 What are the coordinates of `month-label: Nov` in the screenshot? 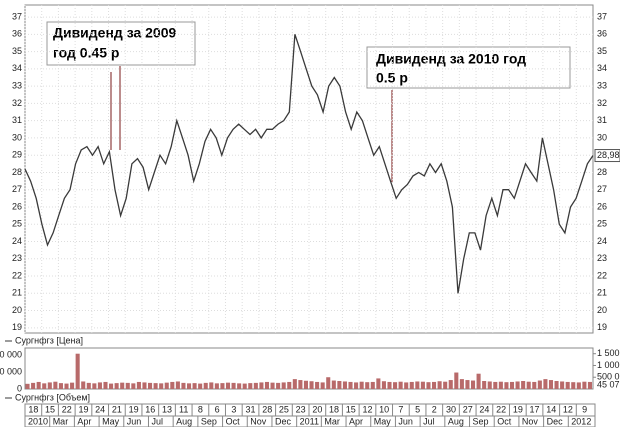 It's located at (258, 421).